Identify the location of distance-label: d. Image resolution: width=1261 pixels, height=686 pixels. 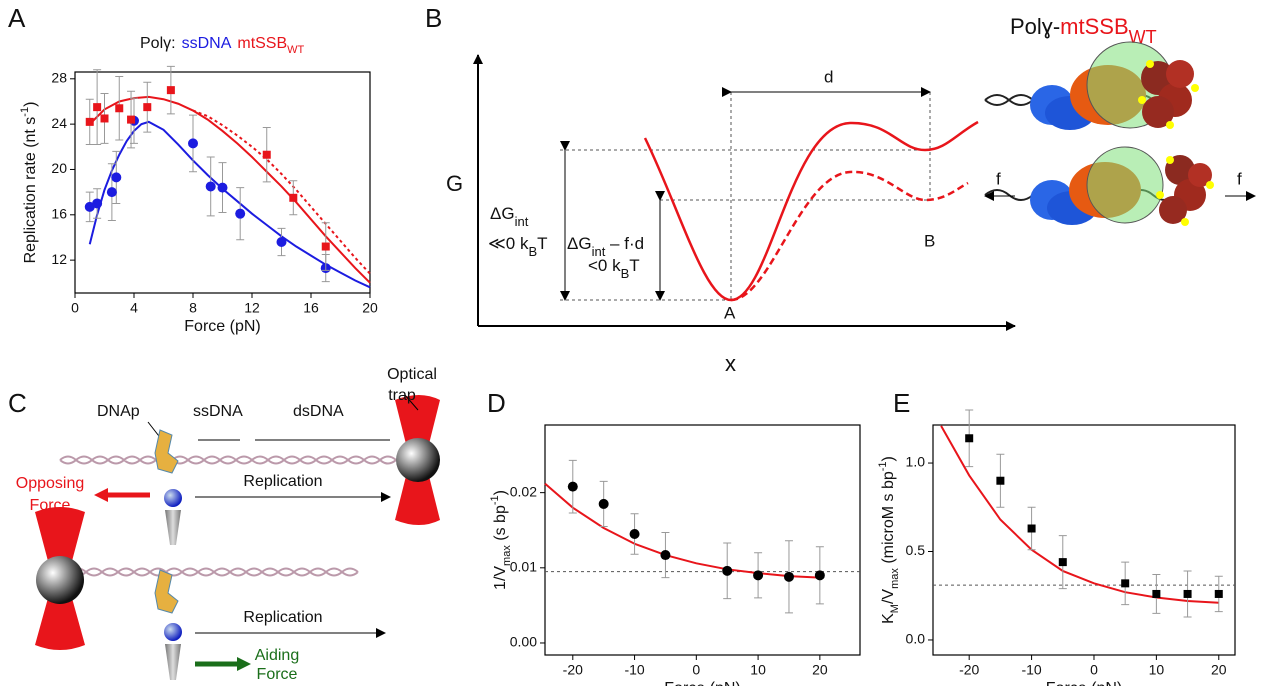
(828, 76).